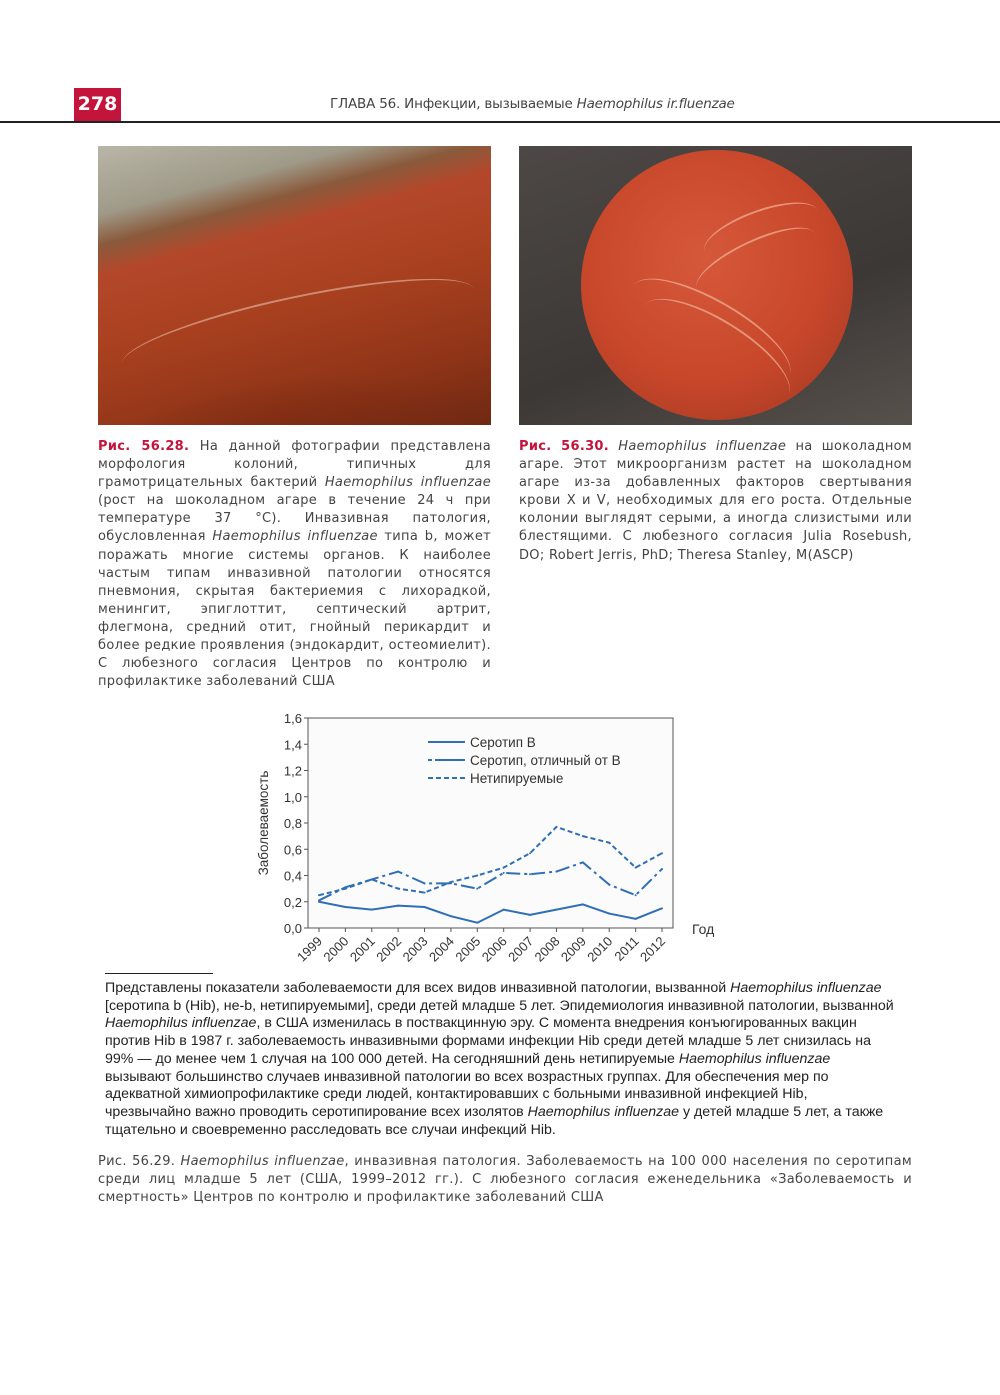  I want to click on y-tick-label: 0,8, so click(293, 823).